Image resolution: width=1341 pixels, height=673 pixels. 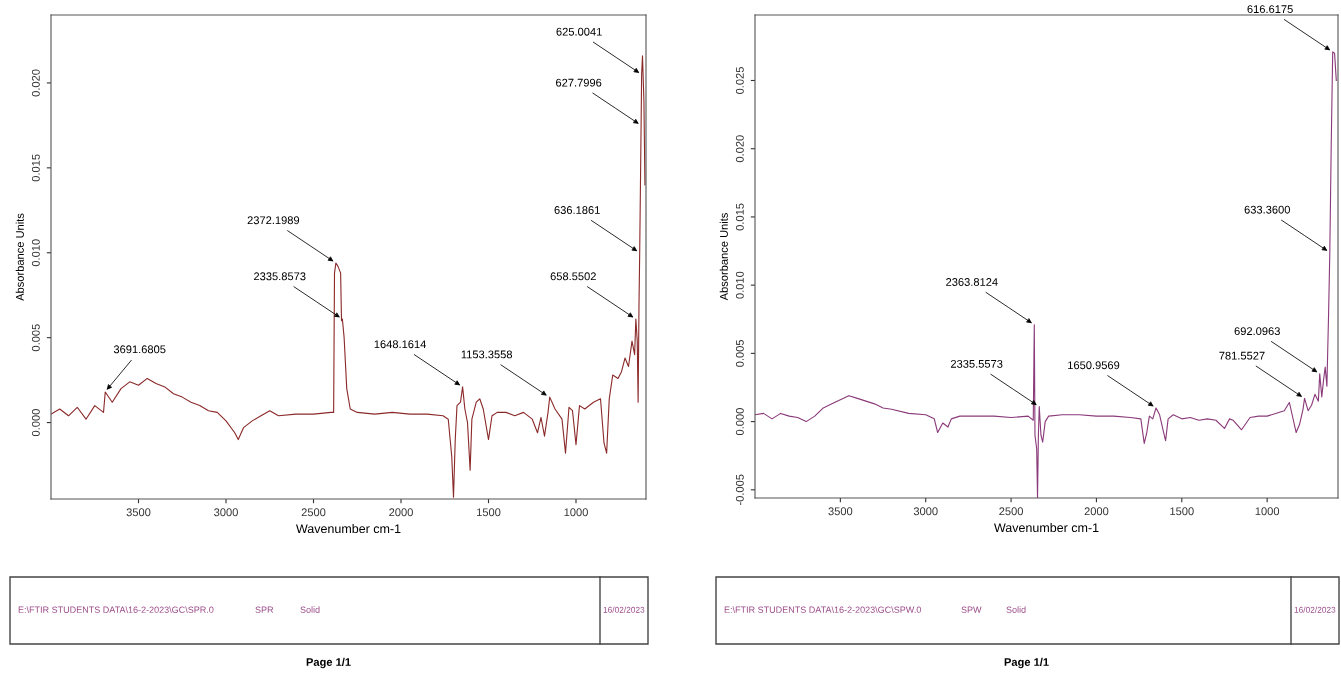 I want to click on annotation: 627.7996, so click(x=579, y=82).